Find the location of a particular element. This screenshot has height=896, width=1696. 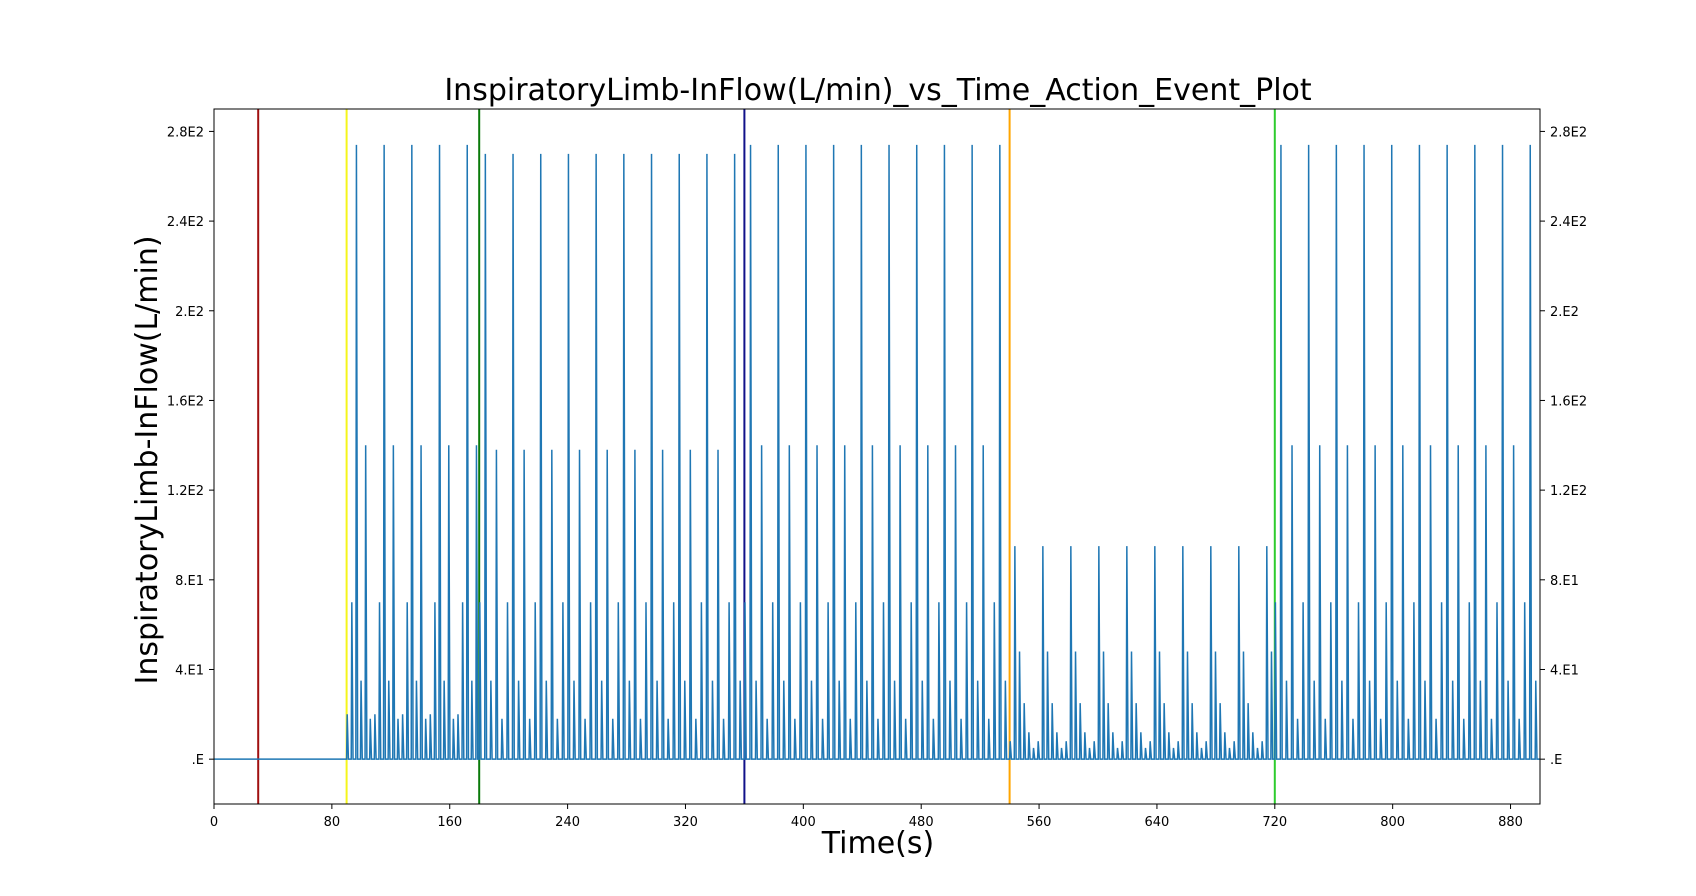

x-tick-label: 880 is located at coordinates (1510, 822).